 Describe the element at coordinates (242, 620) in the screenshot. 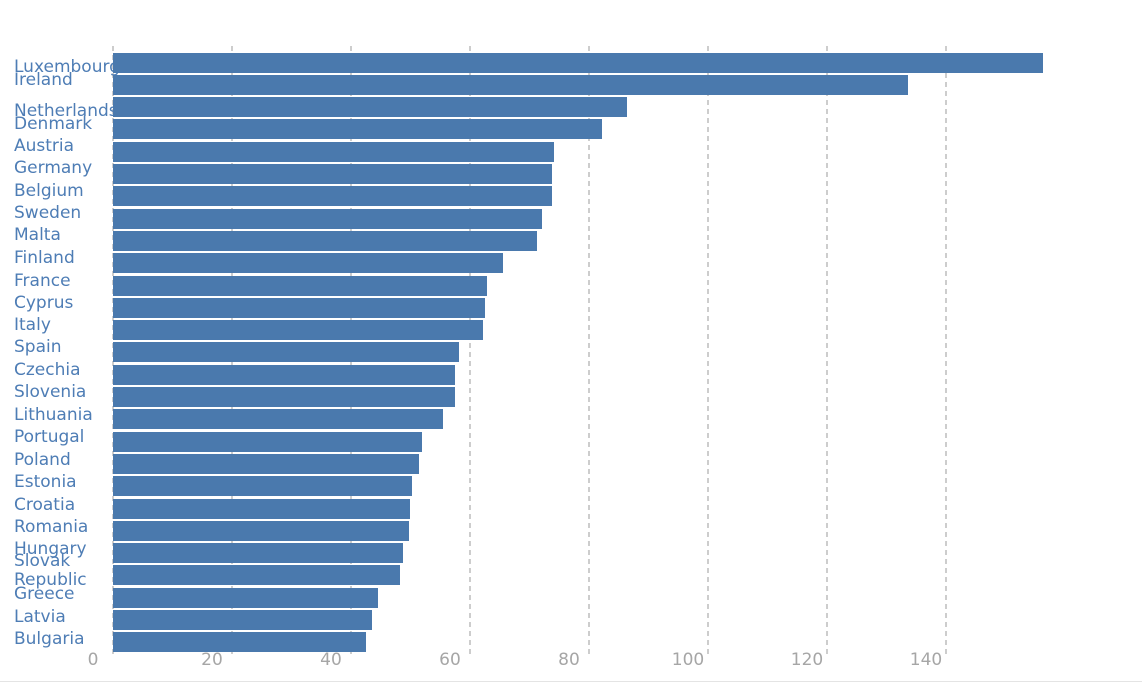

I see `bar-latvia` at that location.